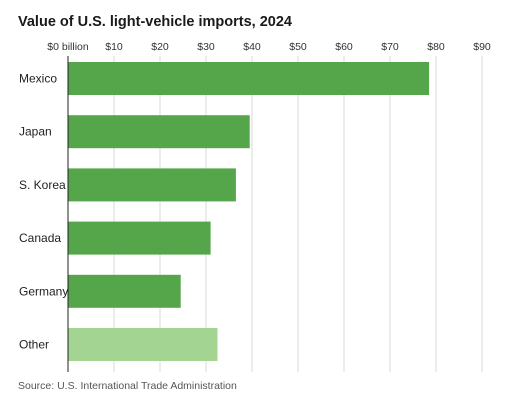  What do you see at coordinates (159, 132) in the screenshot?
I see `bar-japan` at bounding box center [159, 132].